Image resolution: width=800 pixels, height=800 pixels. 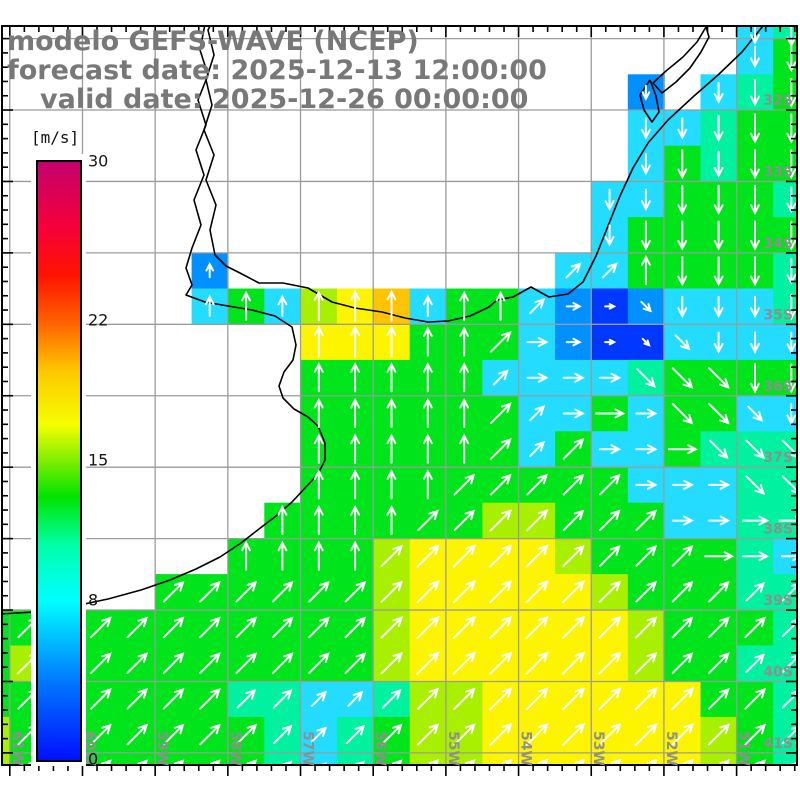 What do you see at coordinates (778, 530) in the screenshot?
I see `latitude-label: 38S` at bounding box center [778, 530].